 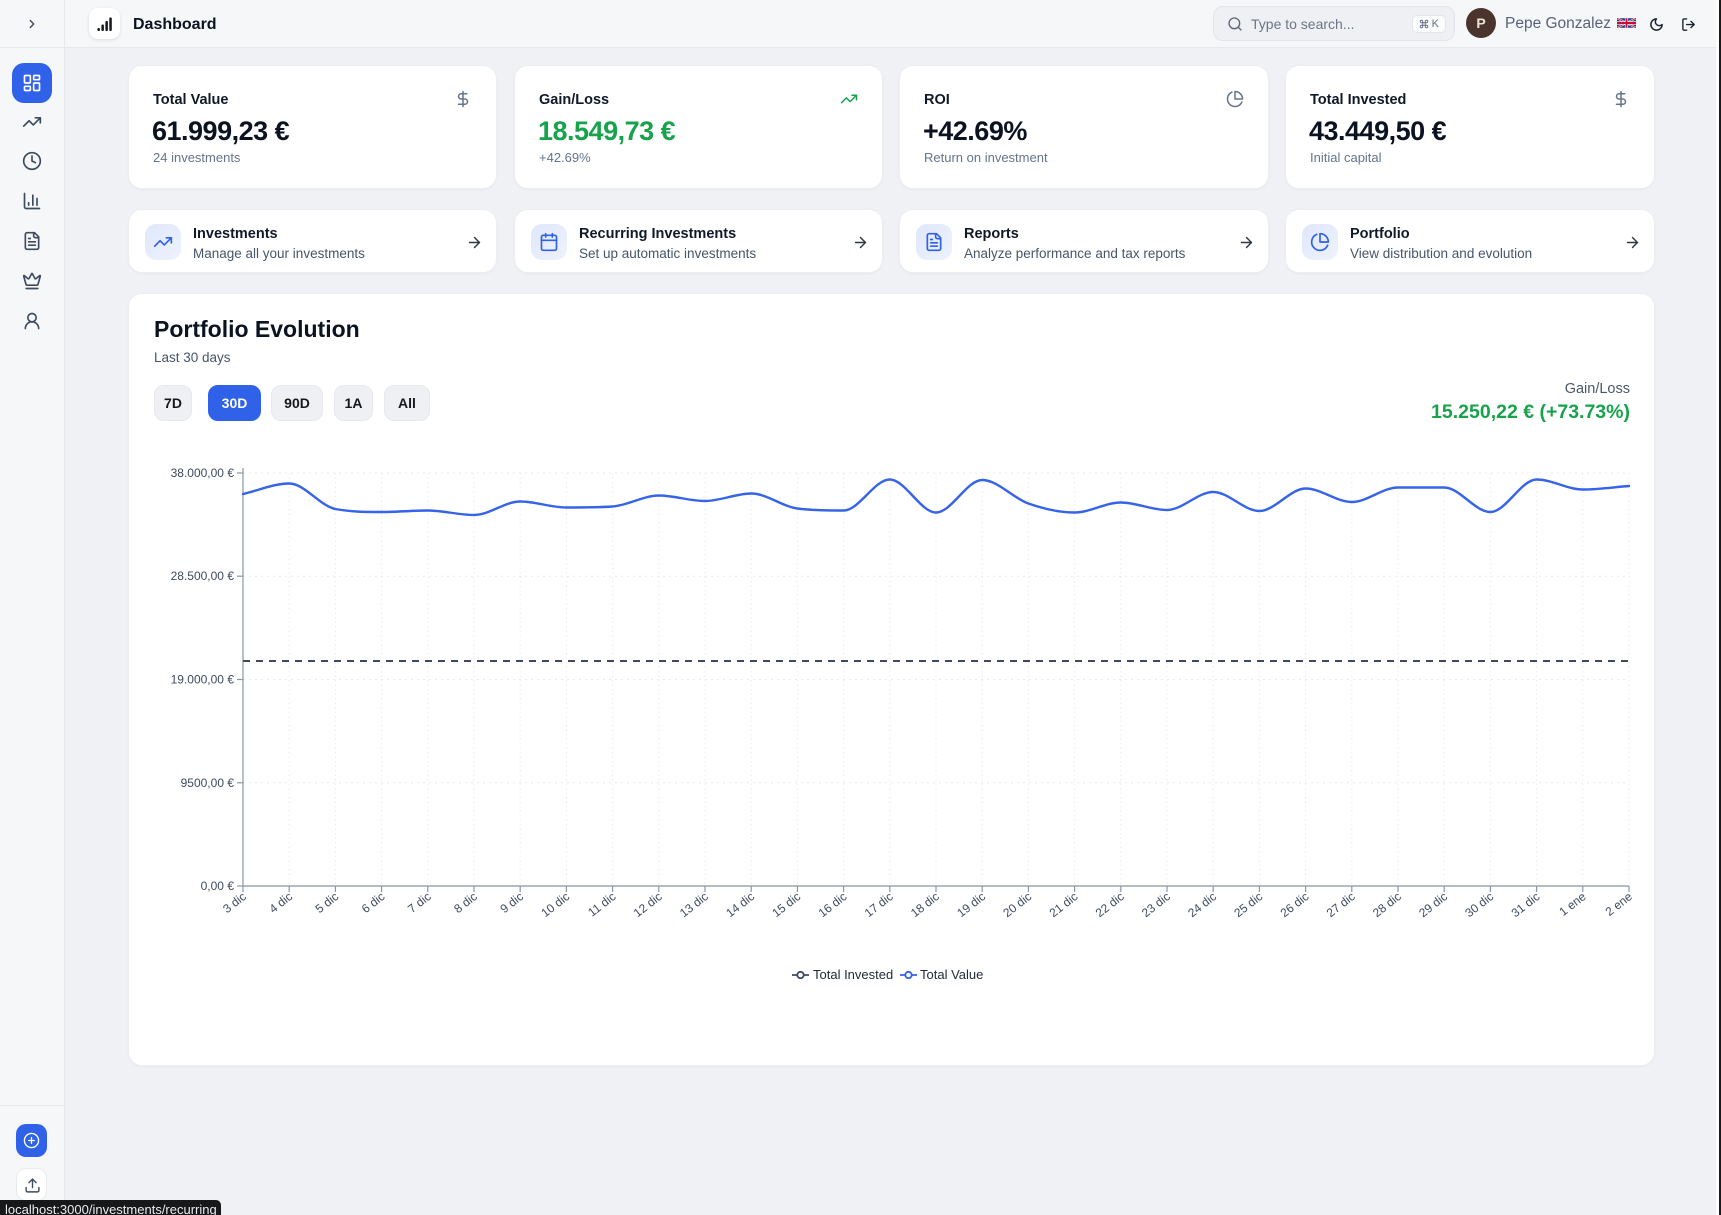 What do you see at coordinates (740, 904) in the screenshot?
I see `svg-text: 14 dic` at bounding box center [740, 904].